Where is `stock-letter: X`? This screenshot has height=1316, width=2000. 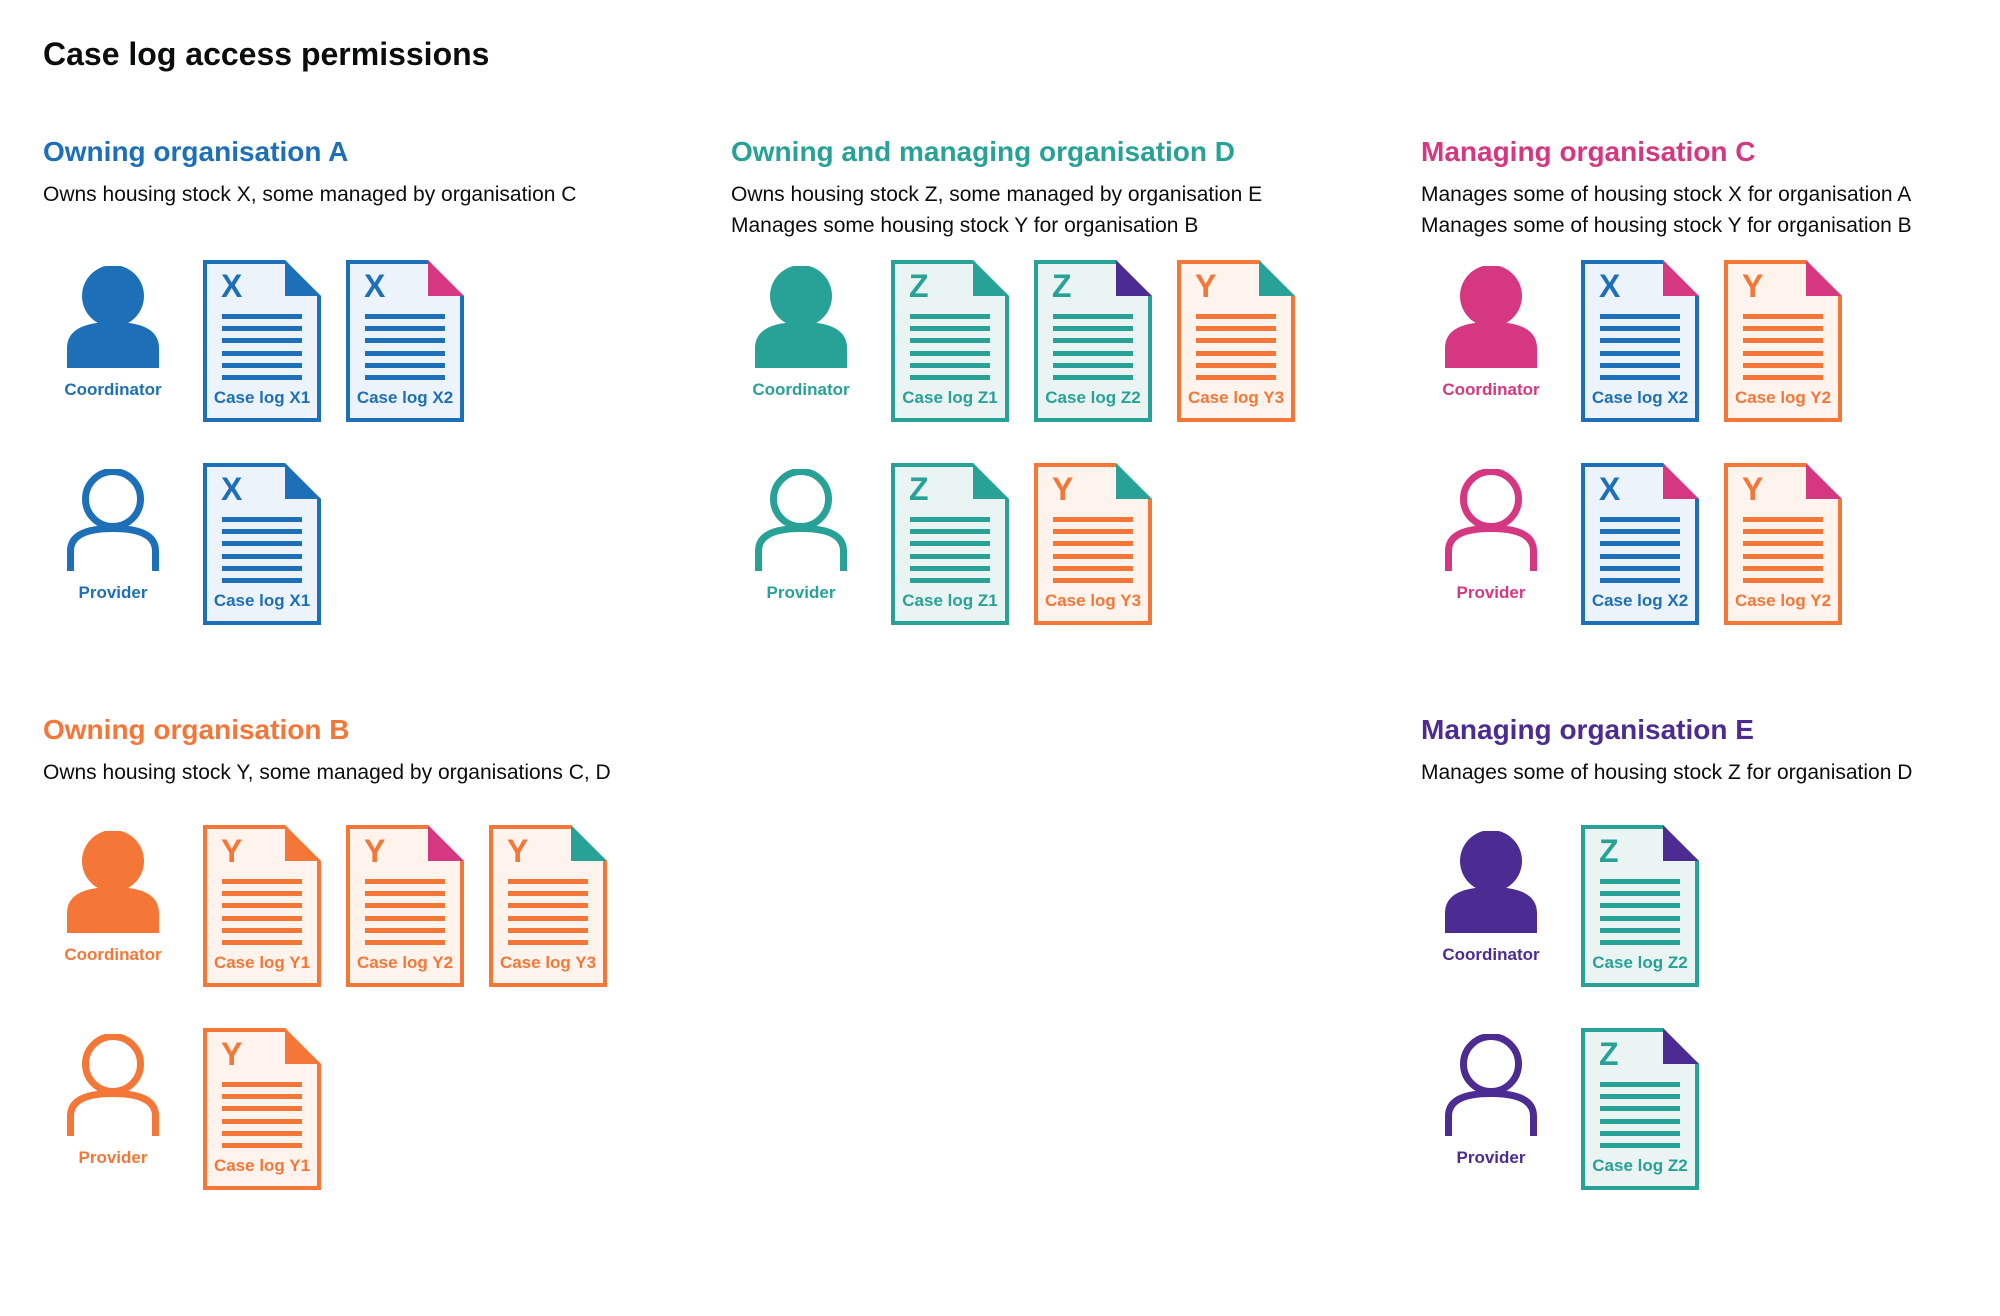
stock-letter: X is located at coordinates (1610, 286).